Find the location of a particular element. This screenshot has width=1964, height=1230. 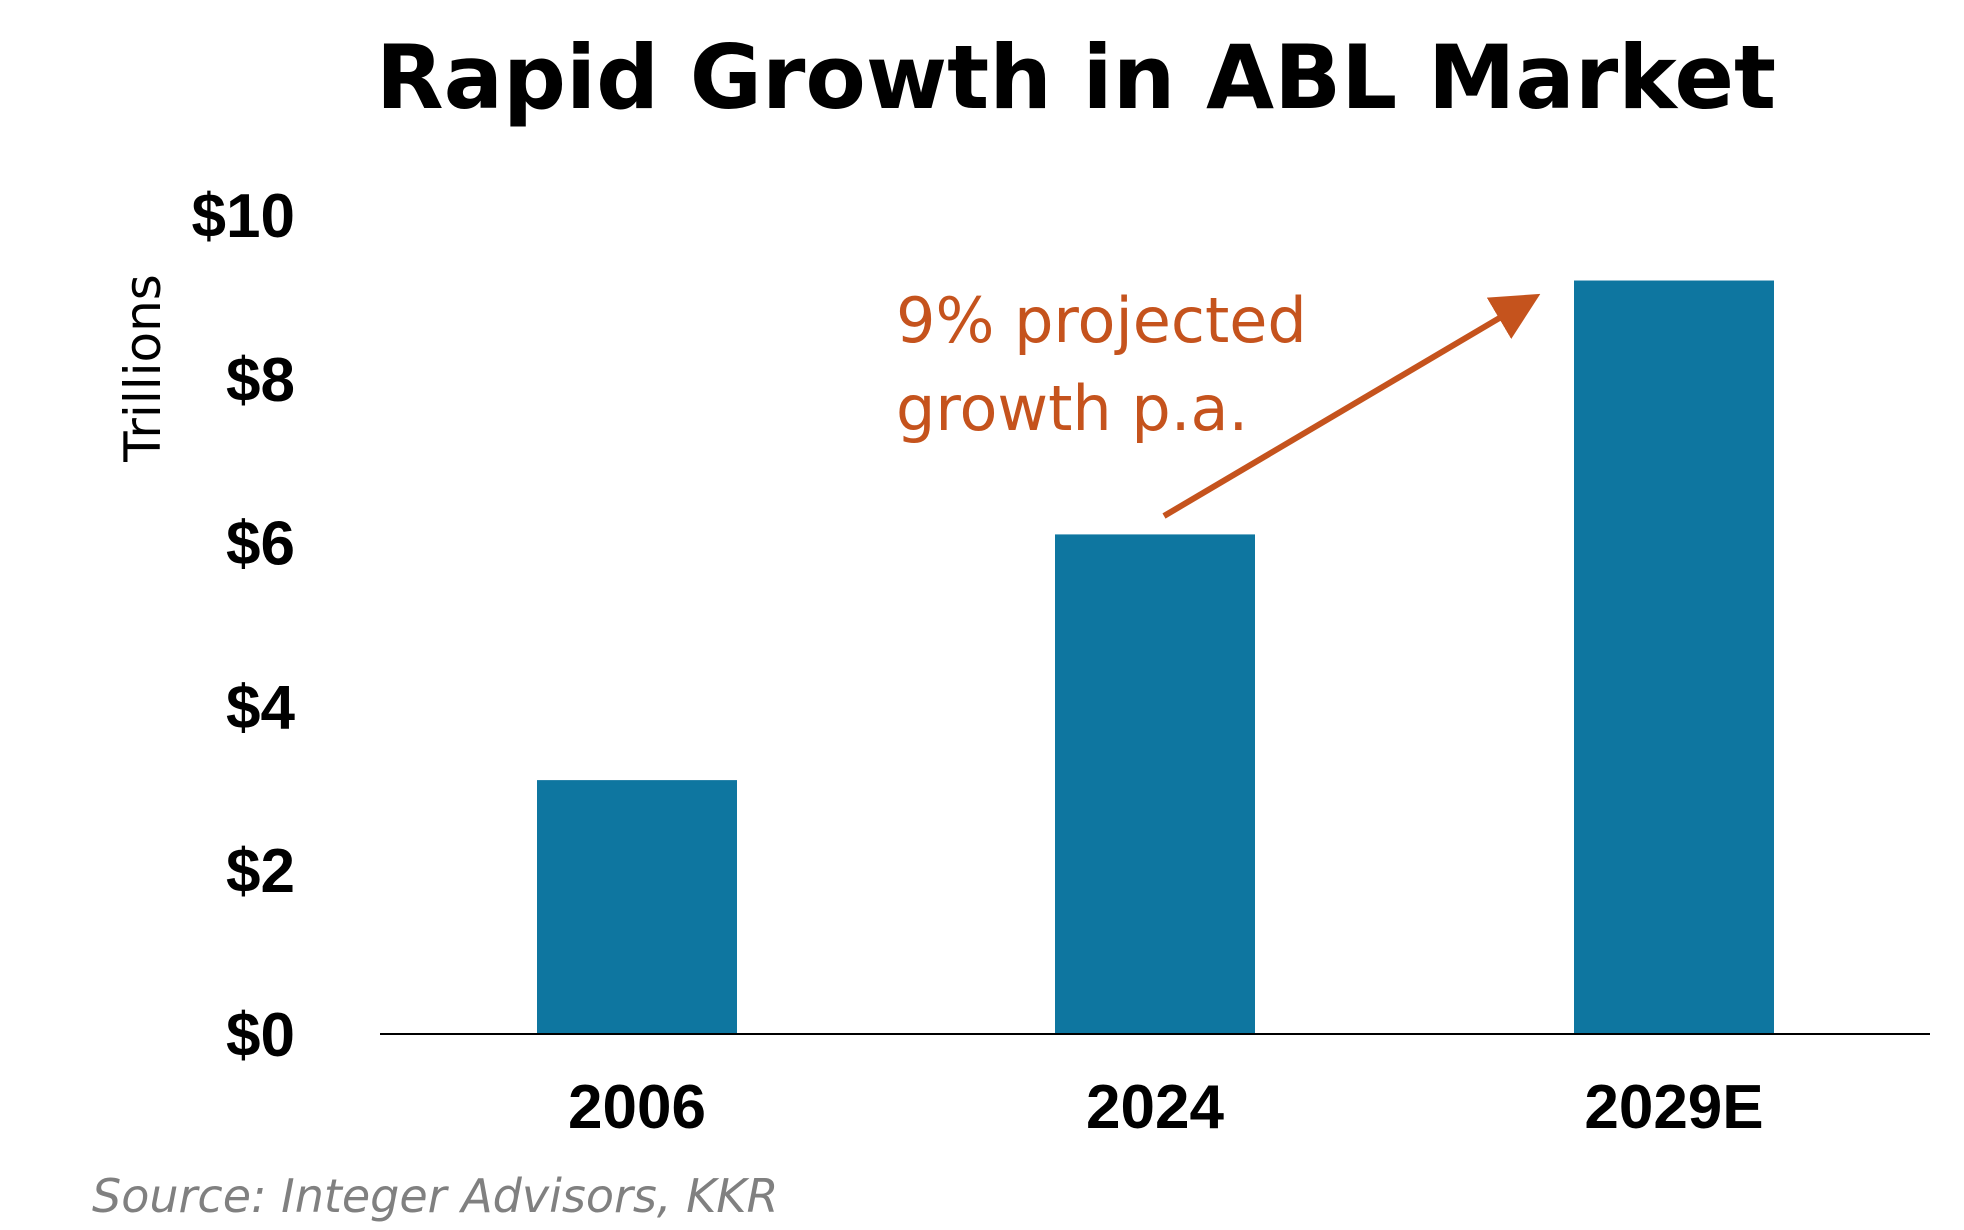

source-note: Source: Integer Advisors, KKR is located at coordinates (435, 1196).